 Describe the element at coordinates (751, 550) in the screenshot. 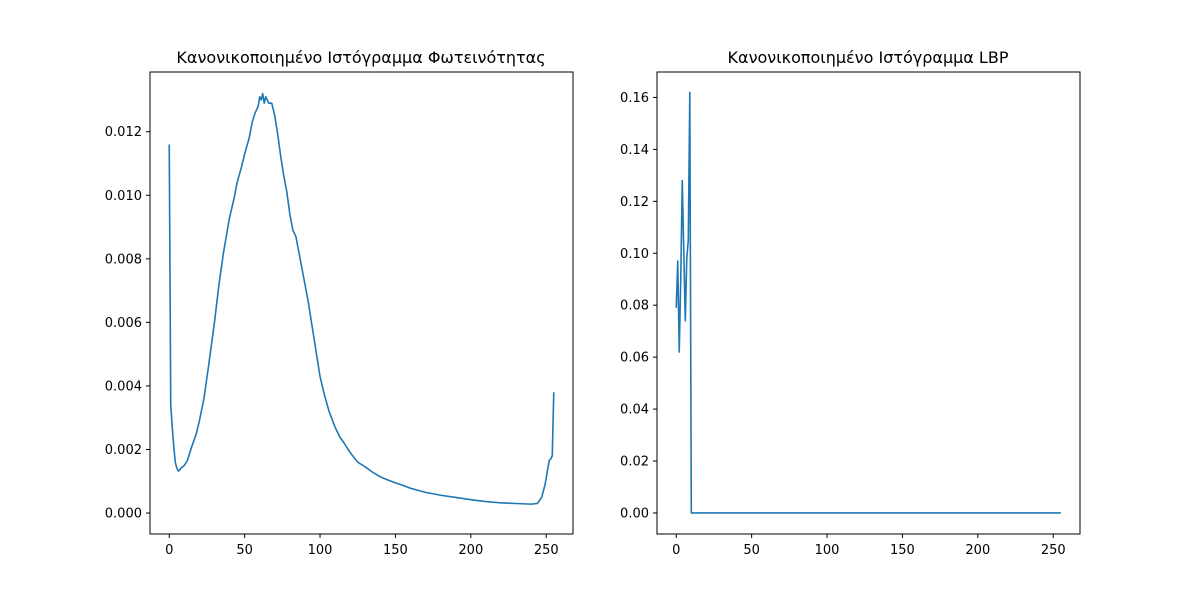

I see `lbp-x-tick-label: 50` at that location.